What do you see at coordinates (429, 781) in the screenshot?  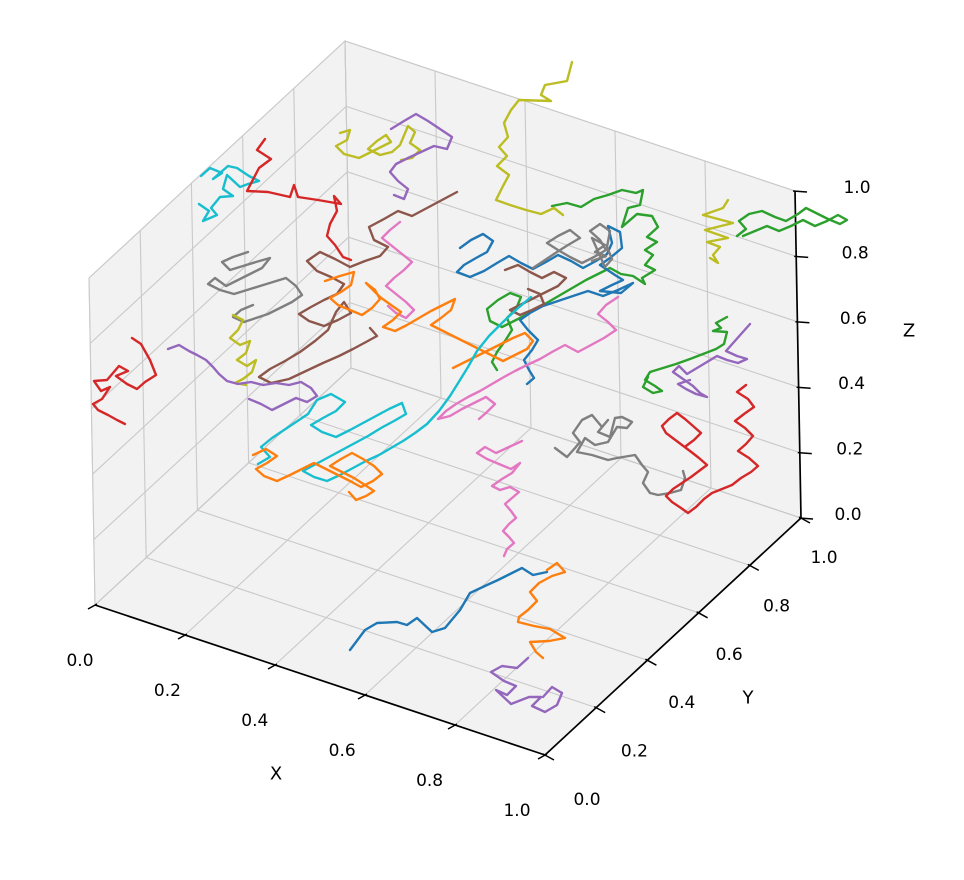 I see `x-tick-label: 0.8` at bounding box center [429, 781].